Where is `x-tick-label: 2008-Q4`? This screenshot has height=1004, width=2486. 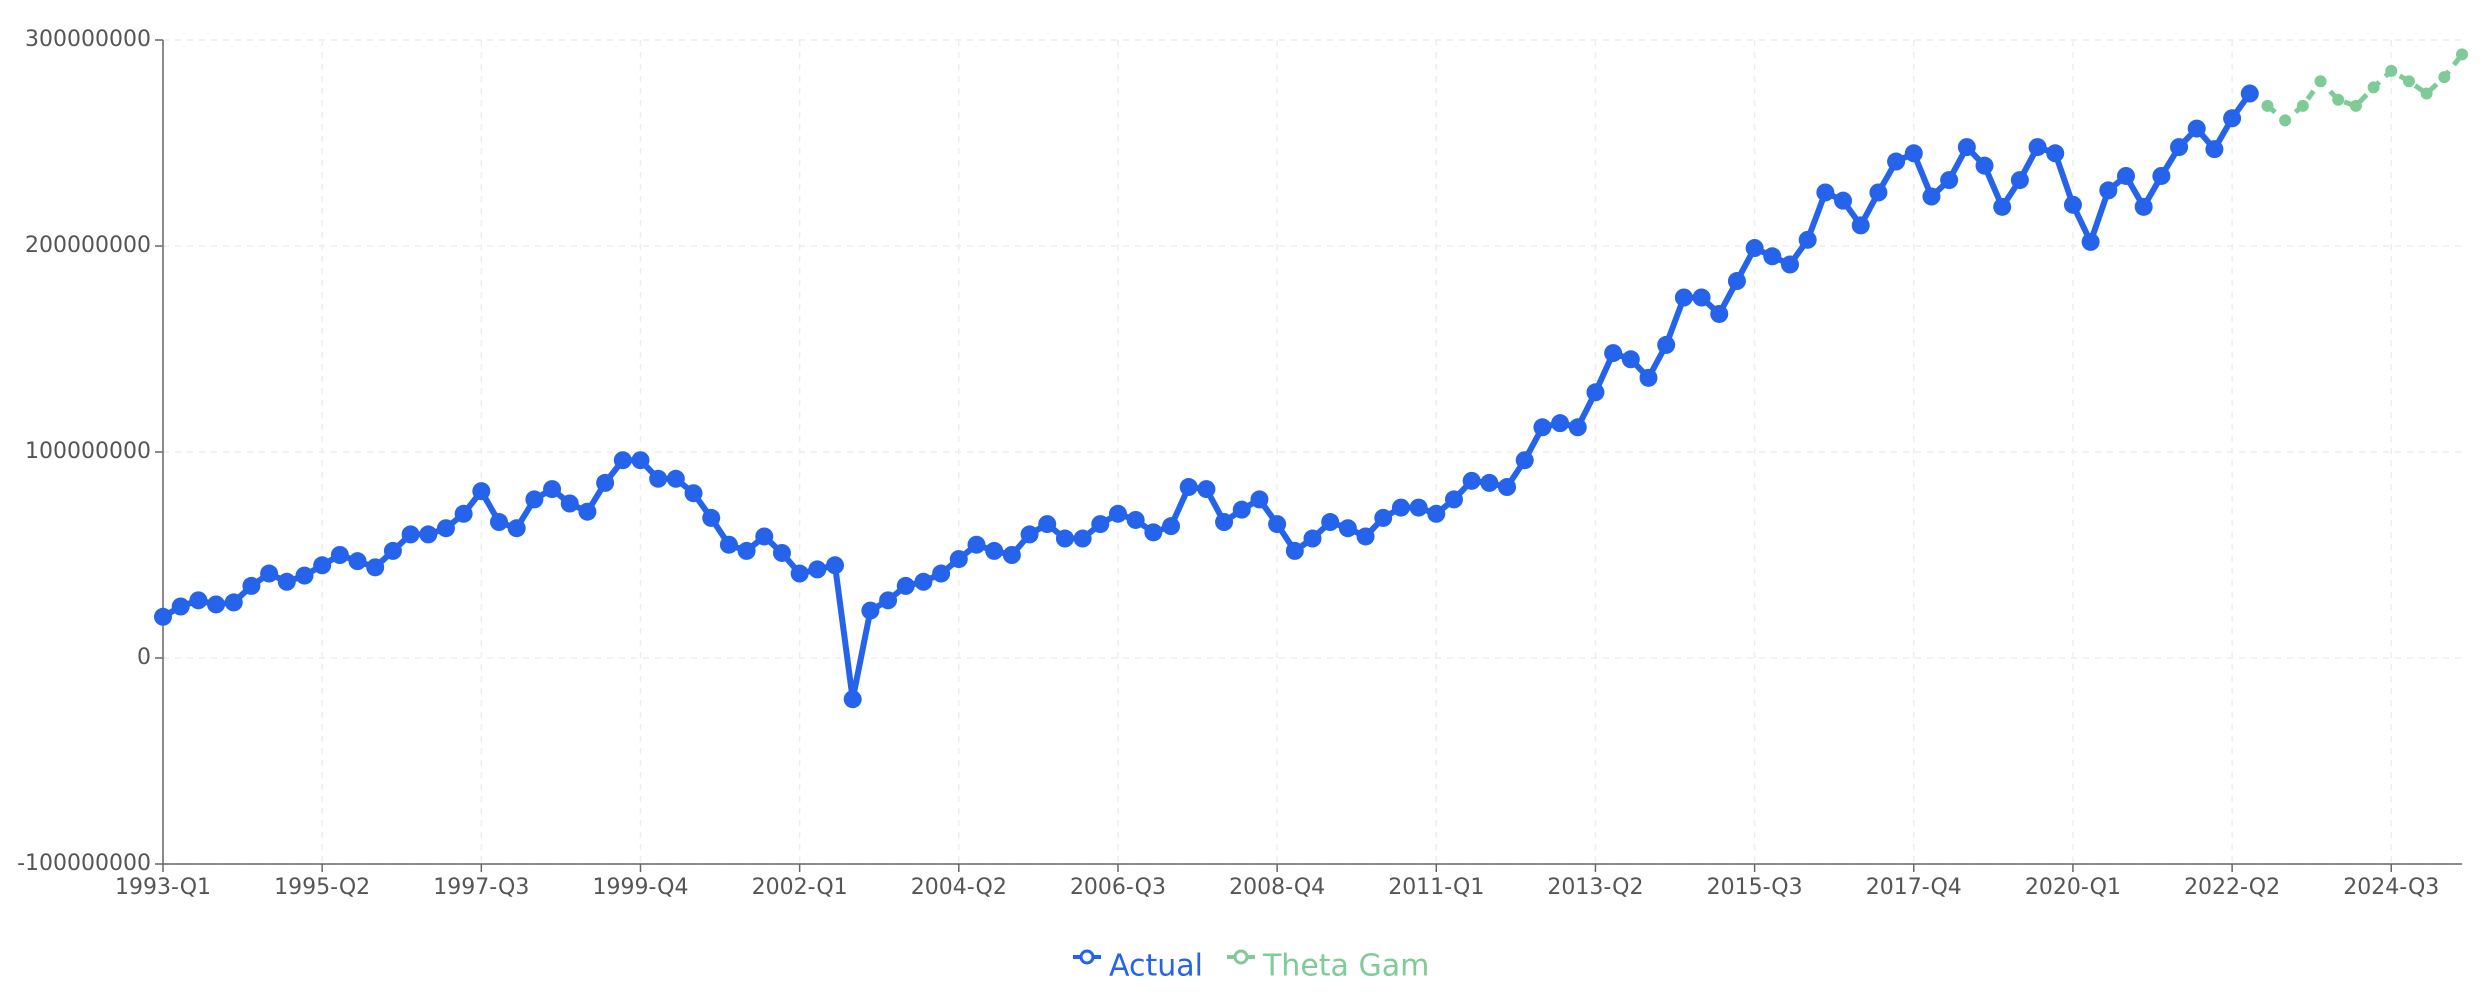 x-tick-label: 2008-Q4 is located at coordinates (1277, 887).